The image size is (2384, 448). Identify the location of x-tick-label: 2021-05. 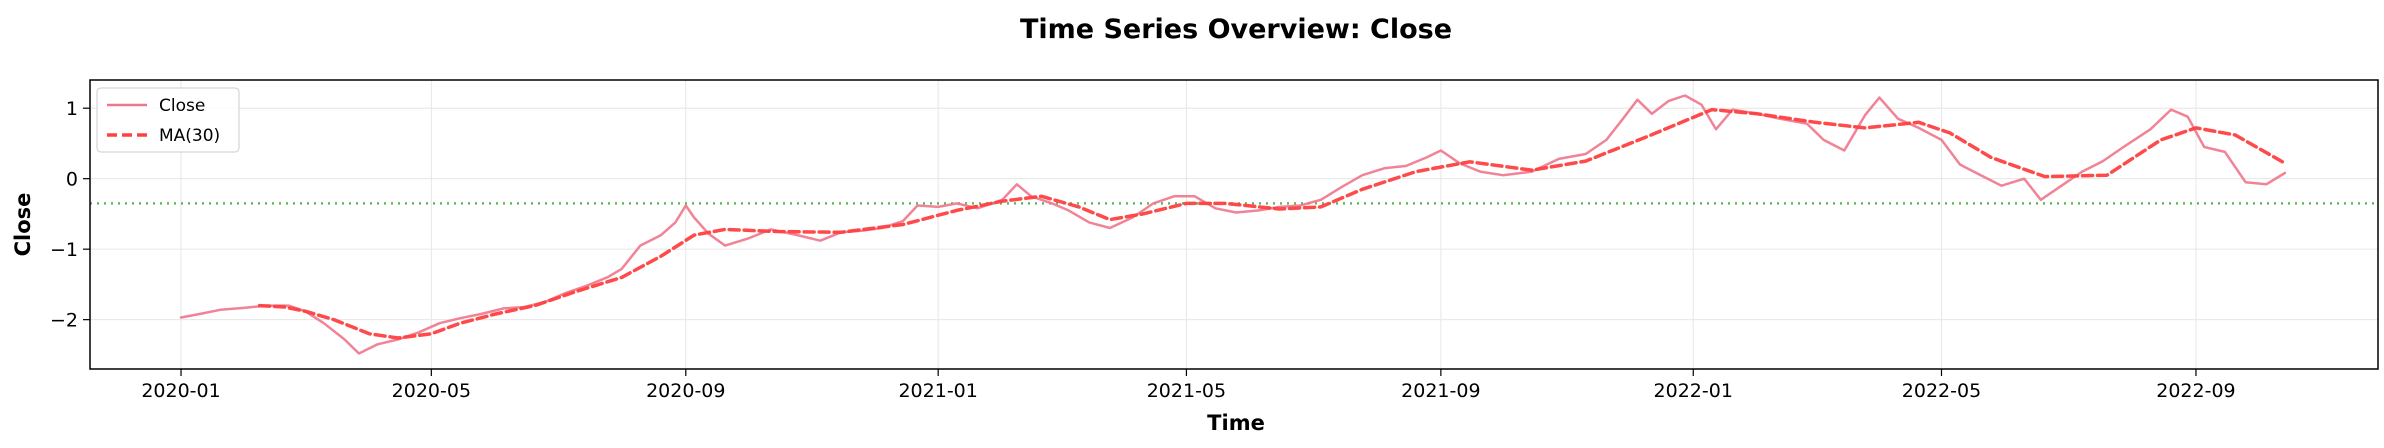
(1186, 391).